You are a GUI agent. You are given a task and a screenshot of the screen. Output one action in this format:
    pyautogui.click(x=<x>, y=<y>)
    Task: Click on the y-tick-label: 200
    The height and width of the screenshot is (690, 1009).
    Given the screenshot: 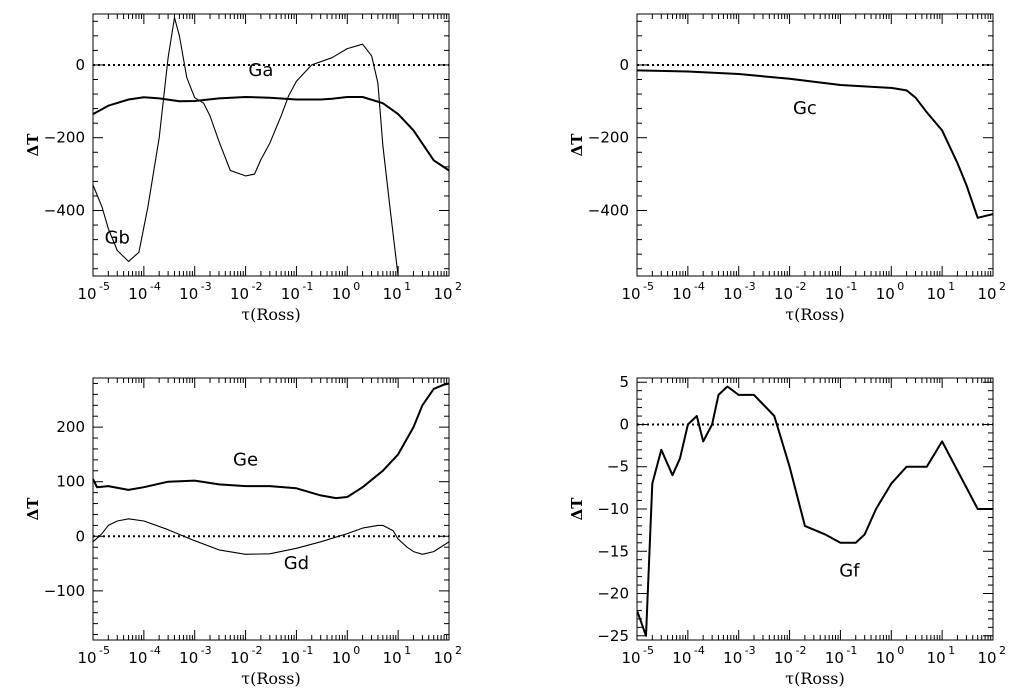 What is the action you would take?
    pyautogui.click(x=70, y=427)
    